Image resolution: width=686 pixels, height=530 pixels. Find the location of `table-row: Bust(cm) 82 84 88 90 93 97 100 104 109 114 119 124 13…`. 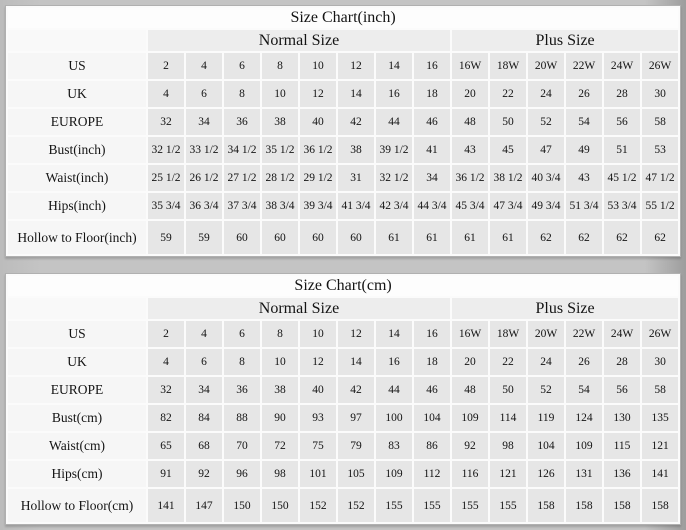

table-row: Bust(cm) 82 84 88 90 93 97 100 104 109 114 119 124 13… is located at coordinates (343, 418).